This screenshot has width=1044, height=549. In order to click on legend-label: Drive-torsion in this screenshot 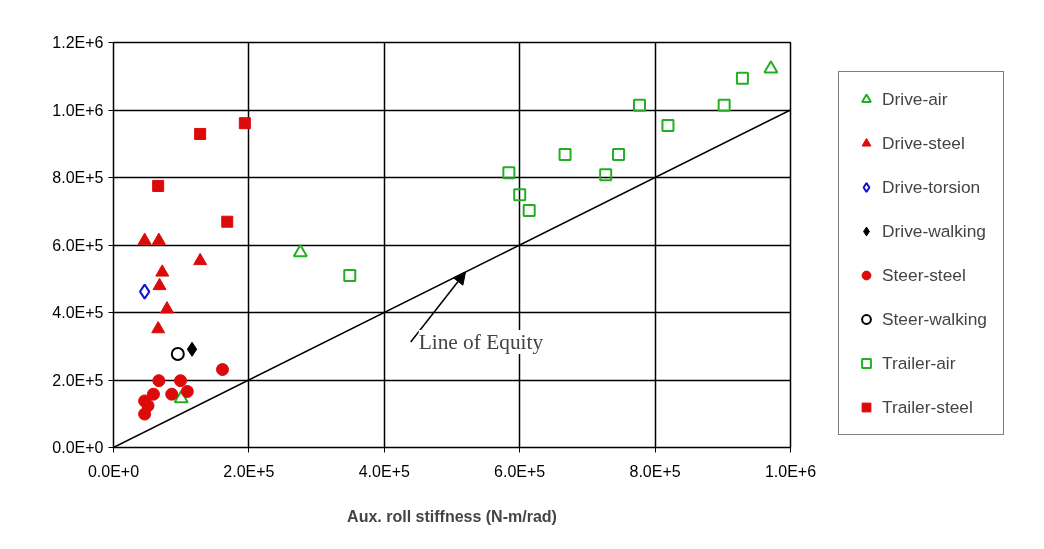, I will do `click(931, 187)`.